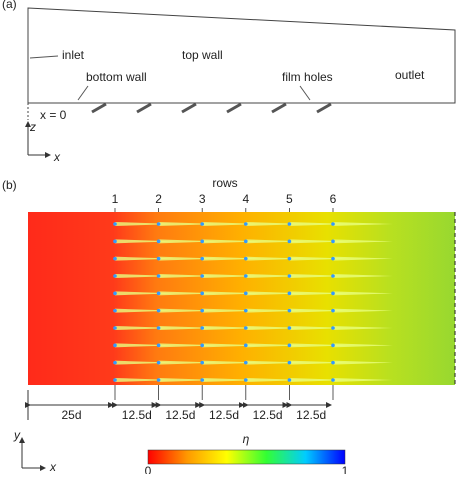 The image size is (474, 479). Describe the element at coordinates (115, 199) in the screenshot. I see `row-number: 1` at that location.